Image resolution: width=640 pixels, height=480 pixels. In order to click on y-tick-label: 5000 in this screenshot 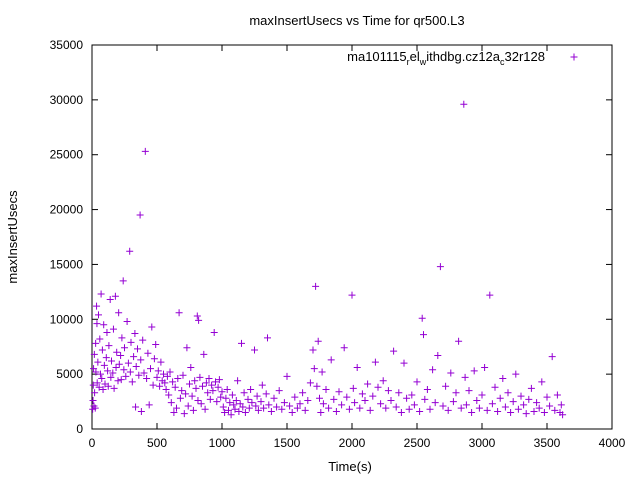, I will do `click(69, 374)`.